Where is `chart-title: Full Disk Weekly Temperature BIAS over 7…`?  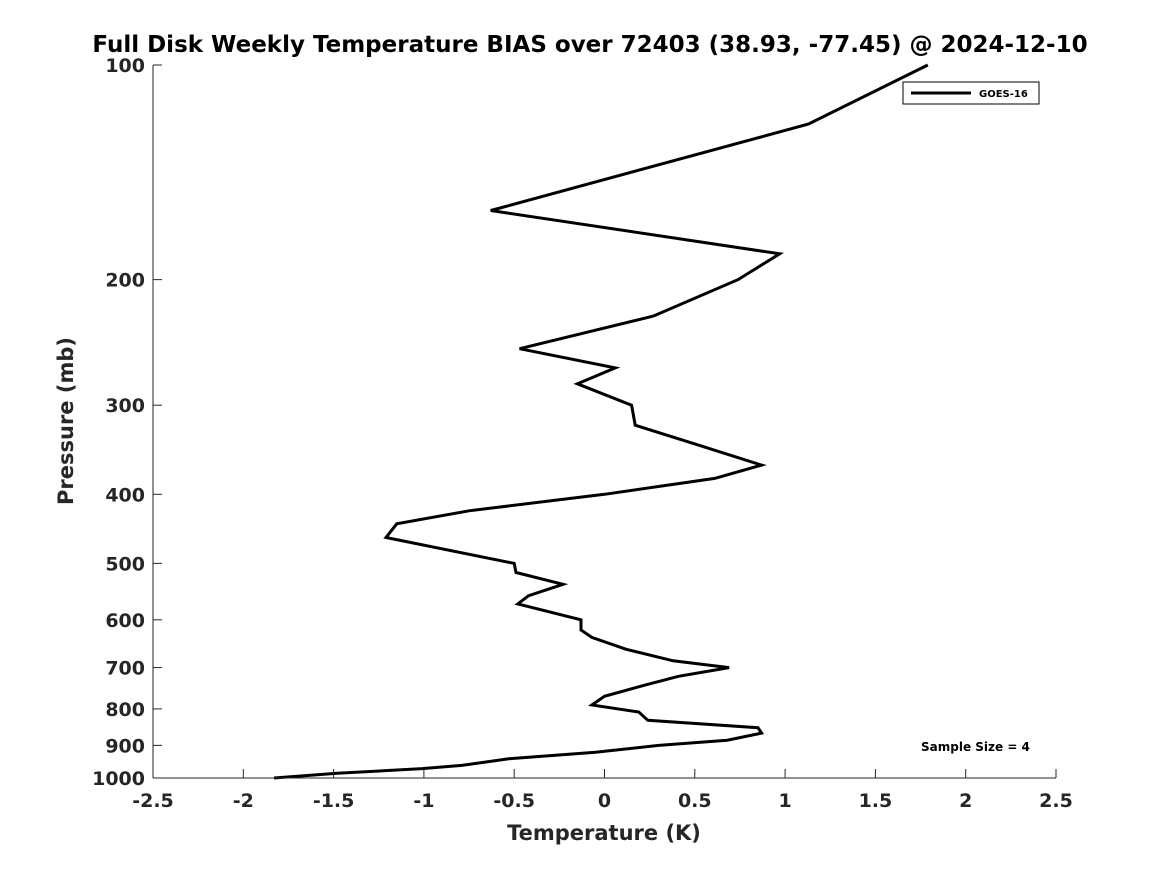 chart-title: Full Disk Weekly Temperature BIAS over 7… is located at coordinates (589, 45).